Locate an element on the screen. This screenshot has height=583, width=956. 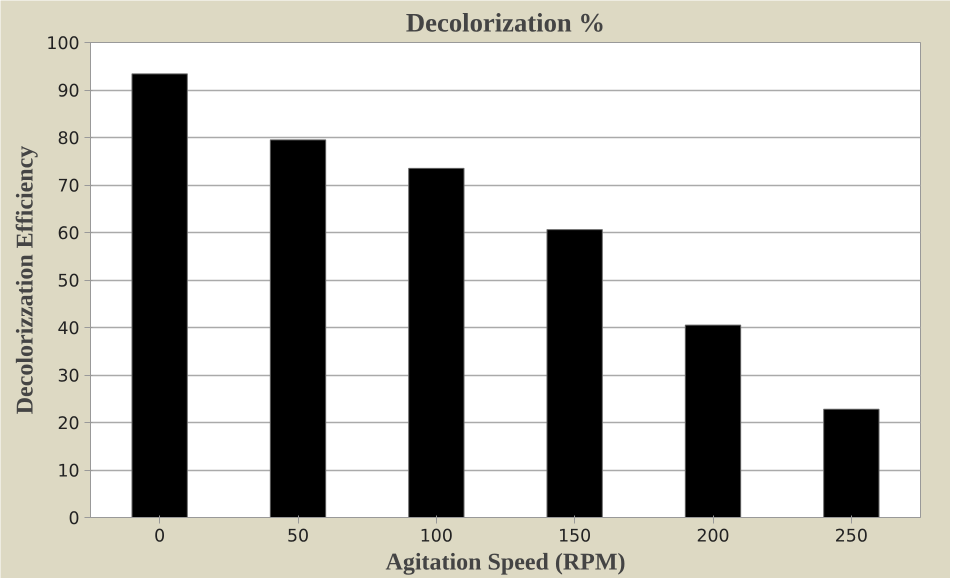
y-tick-label: 0 is located at coordinates (74, 519).